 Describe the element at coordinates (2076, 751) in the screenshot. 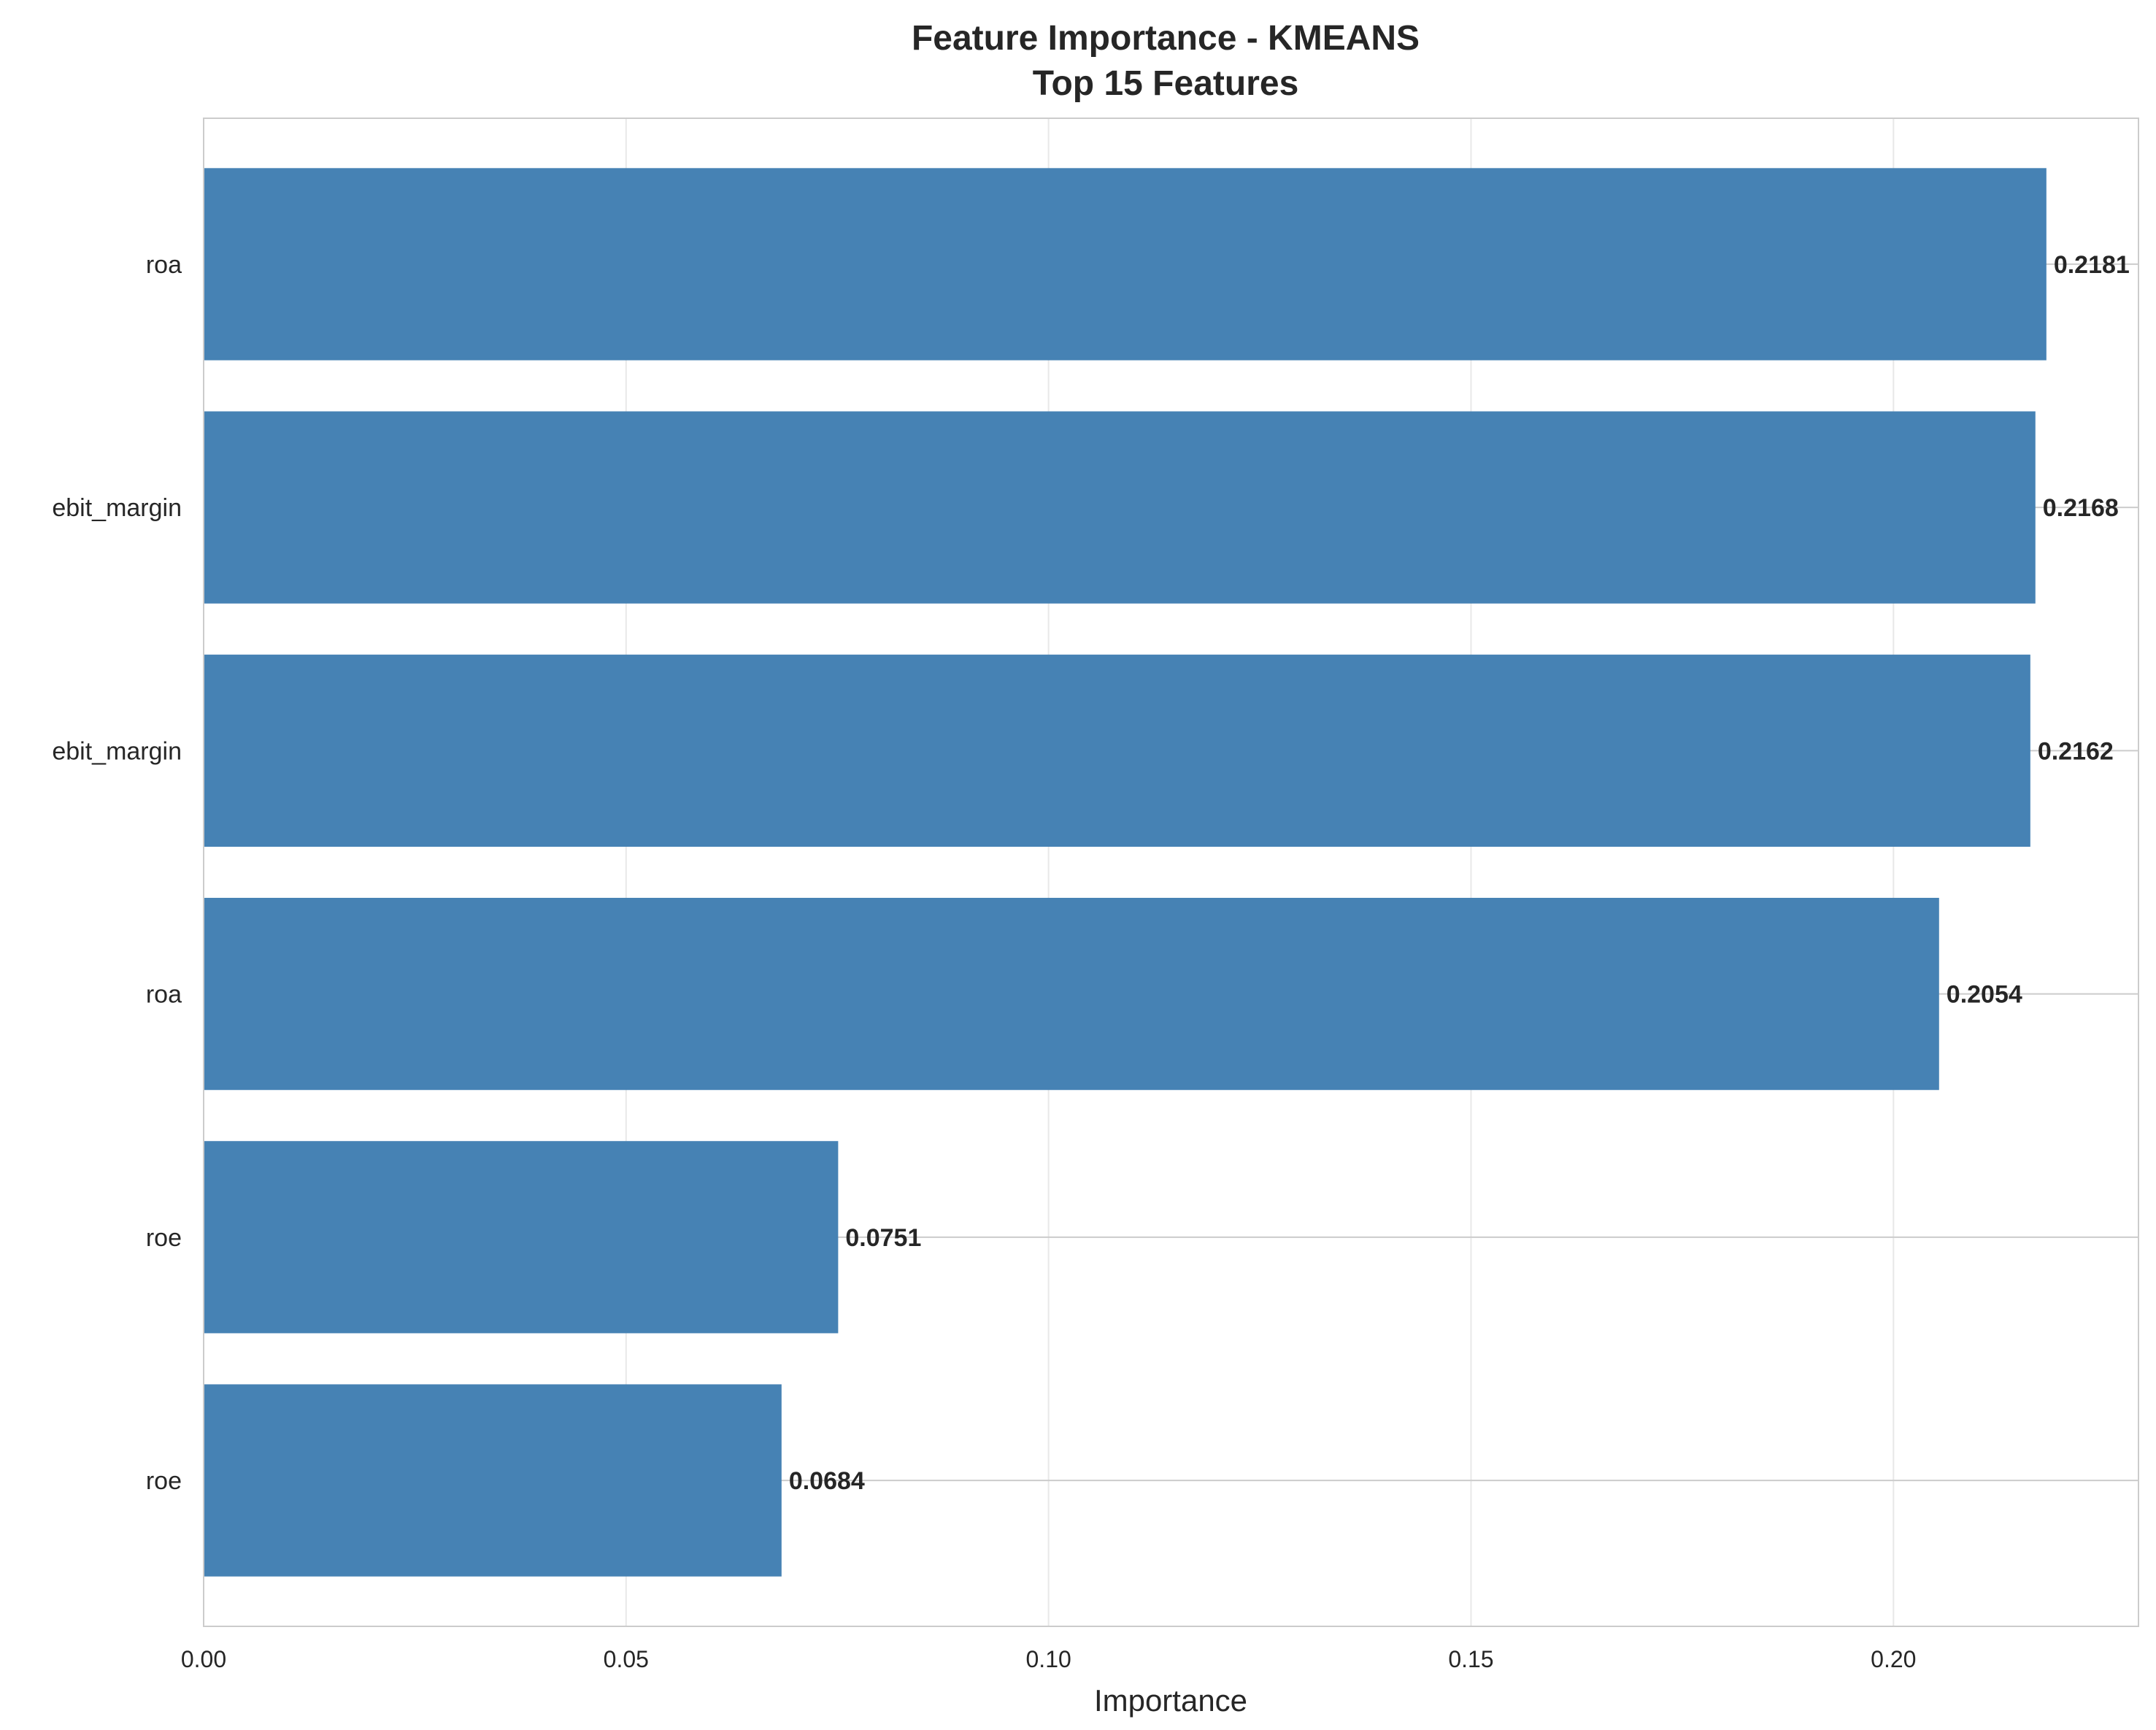

I see `bar-value-label: 0.2162` at that location.